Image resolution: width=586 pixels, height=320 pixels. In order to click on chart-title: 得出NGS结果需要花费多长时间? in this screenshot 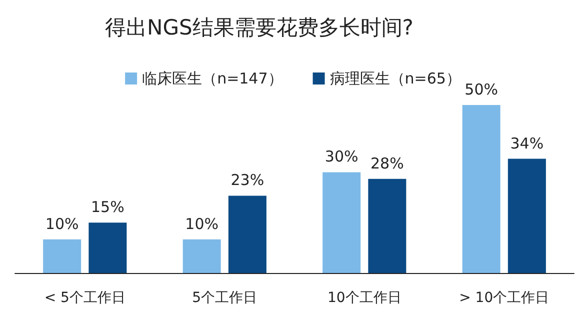, I will do `click(259, 28)`.